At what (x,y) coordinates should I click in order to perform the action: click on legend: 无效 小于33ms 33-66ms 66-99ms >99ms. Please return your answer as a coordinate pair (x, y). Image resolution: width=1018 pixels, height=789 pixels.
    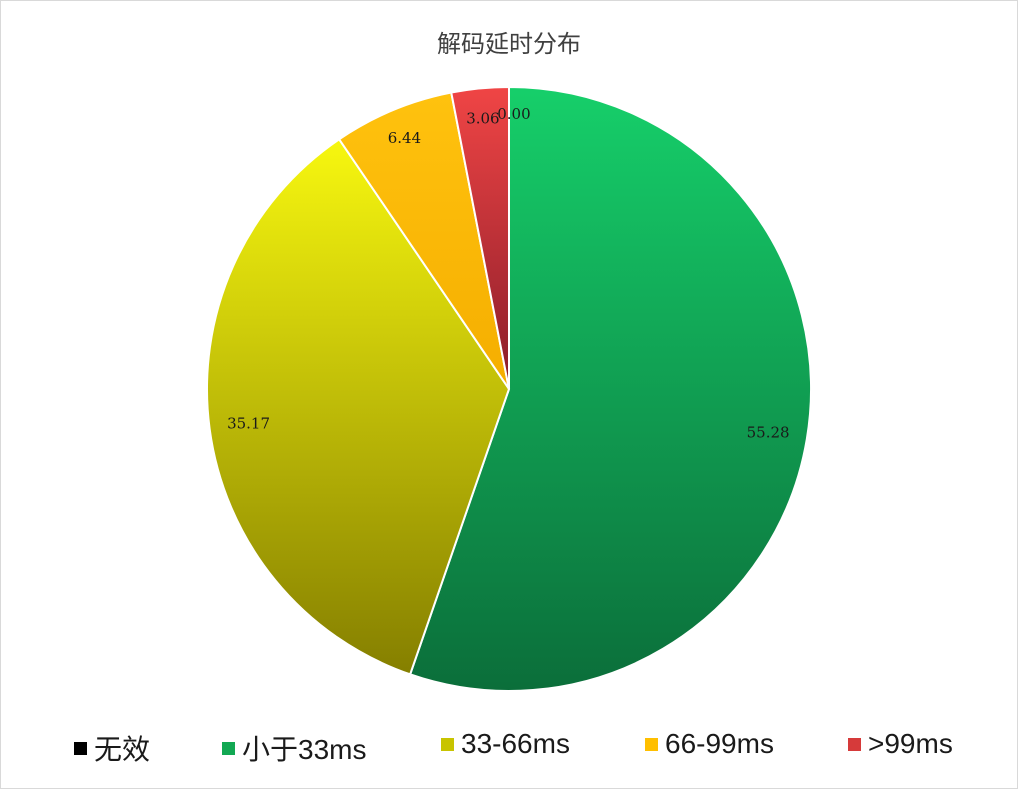
    Looking at the image, I should click on (509, 748).